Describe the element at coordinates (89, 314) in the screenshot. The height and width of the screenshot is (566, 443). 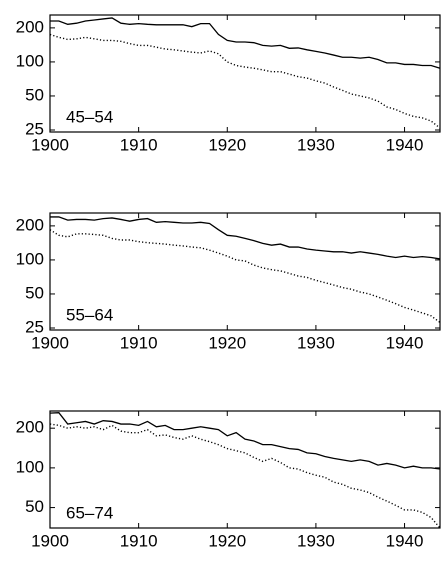
I see `panel-label: 55–64` at that location.